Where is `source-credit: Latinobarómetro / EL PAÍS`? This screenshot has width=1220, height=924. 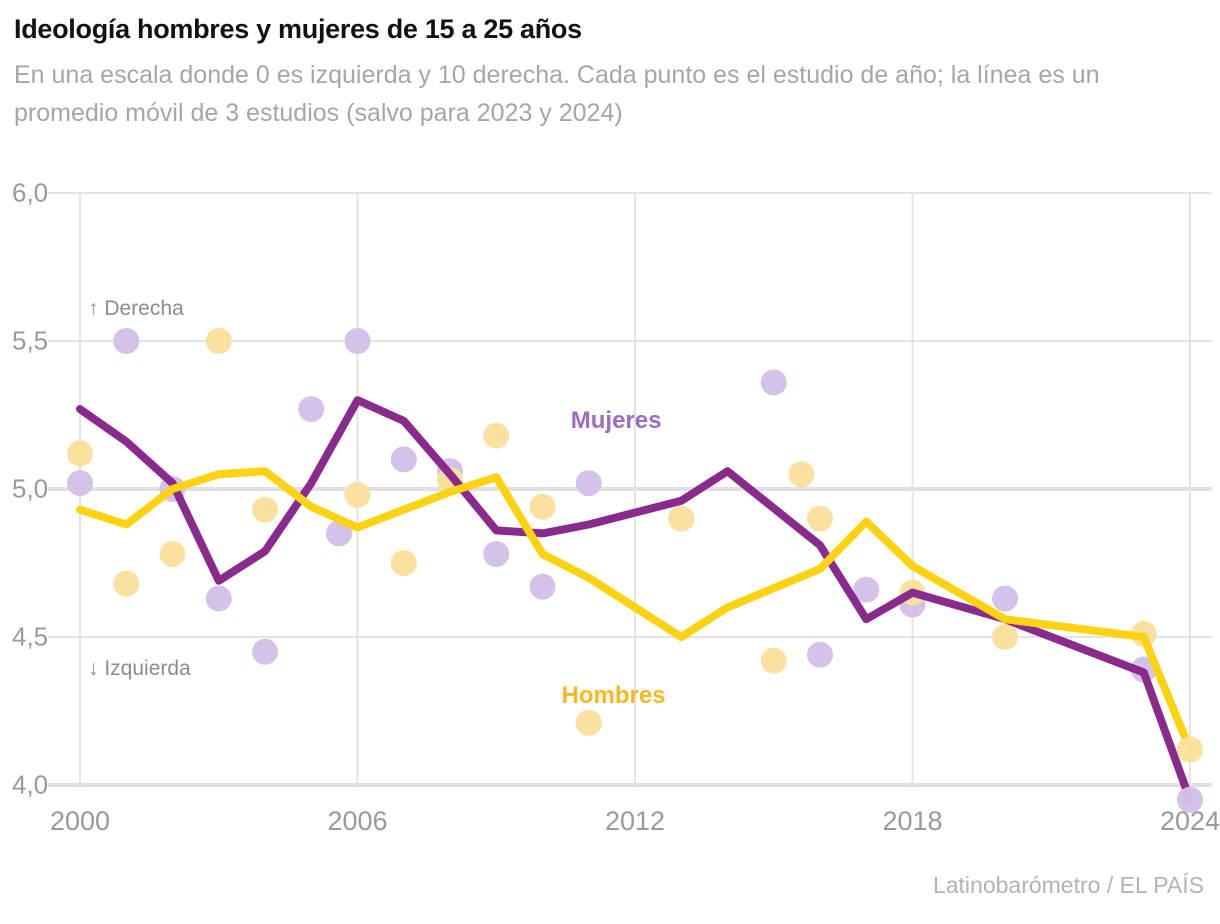 source-credit: Latinobarómetro / EL PAÍS is located at coordinates (1068, 885).